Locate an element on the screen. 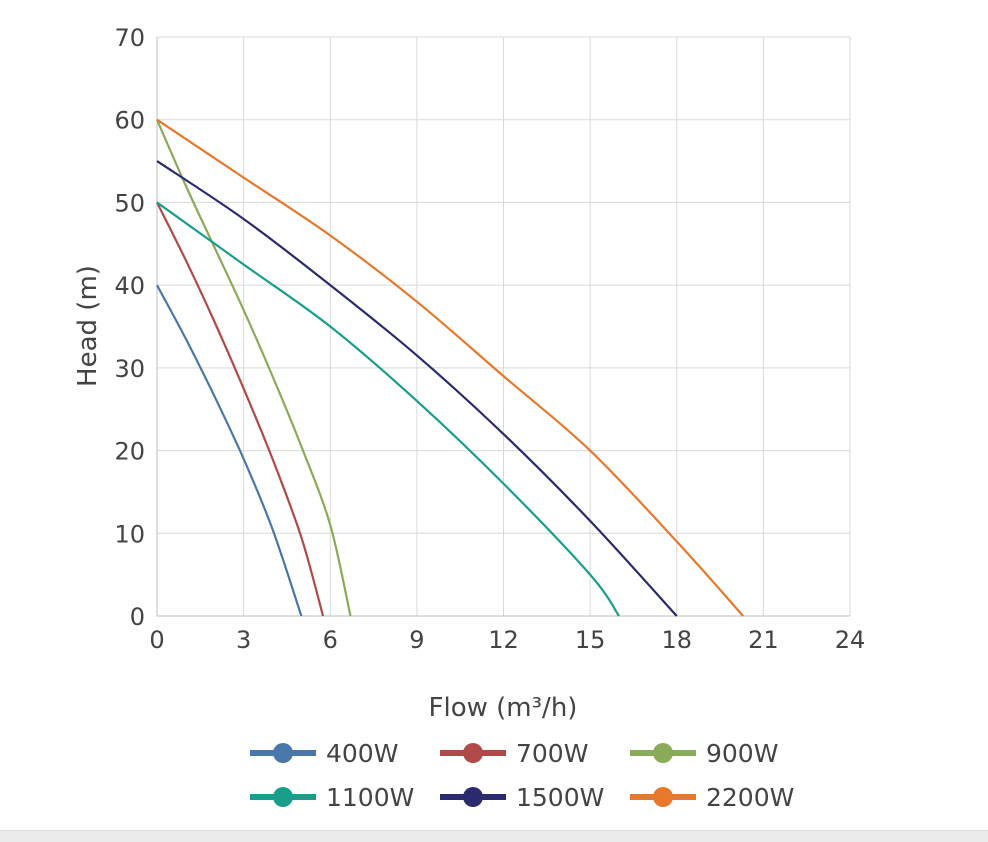 The height and width of the screenshot is (842, 988). legend-label: 400W is located at coordinates (362, 753).